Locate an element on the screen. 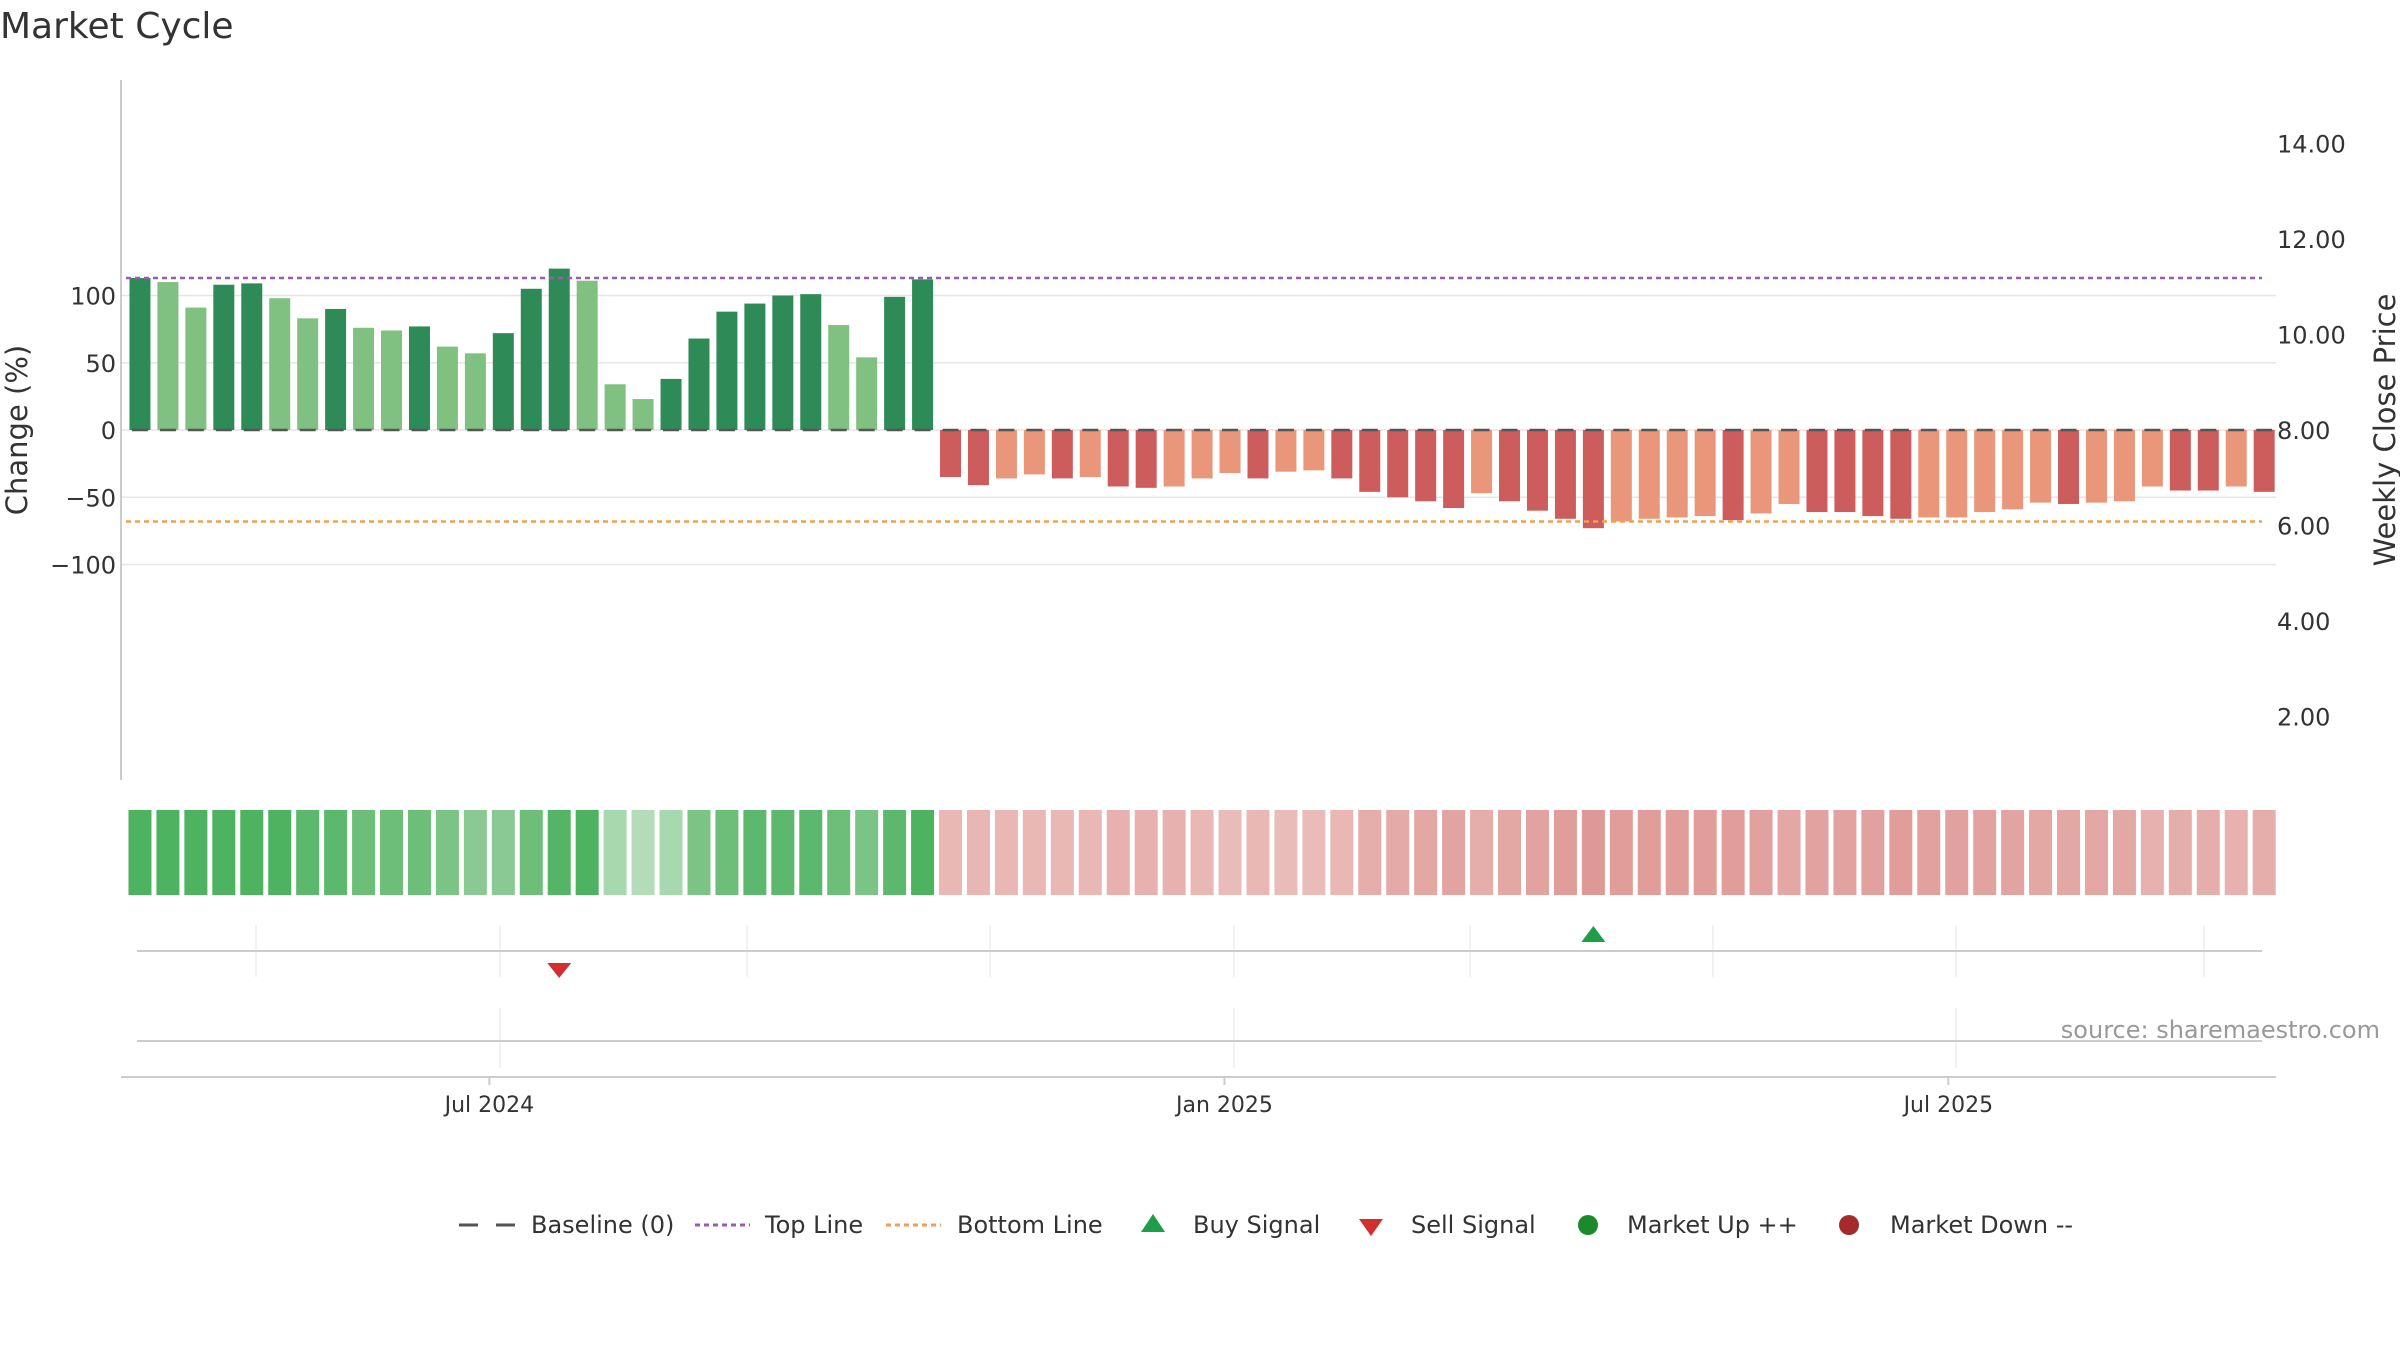 This screenshot has width=2400, height=1350. market-down-dot-icon is located at coordinates (1849, 1225).